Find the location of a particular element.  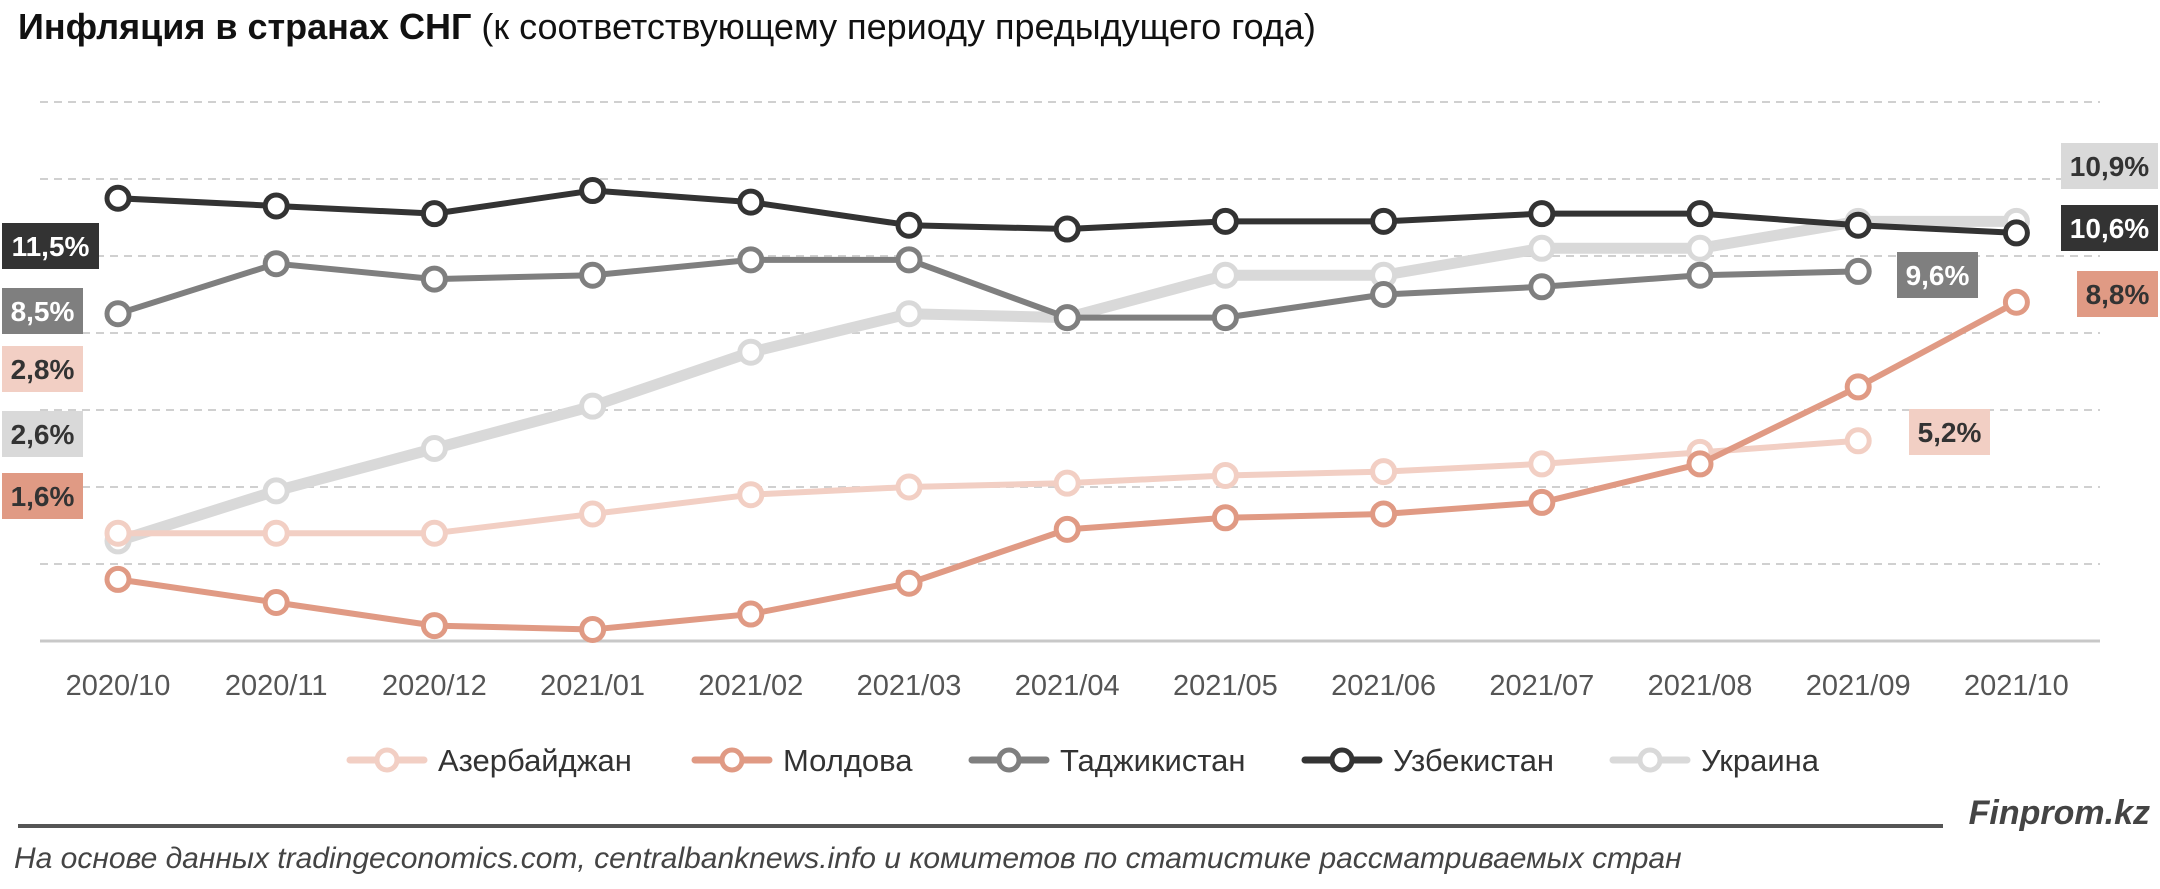

legend-label: Азербайджан is located at coordinates (535, 760).